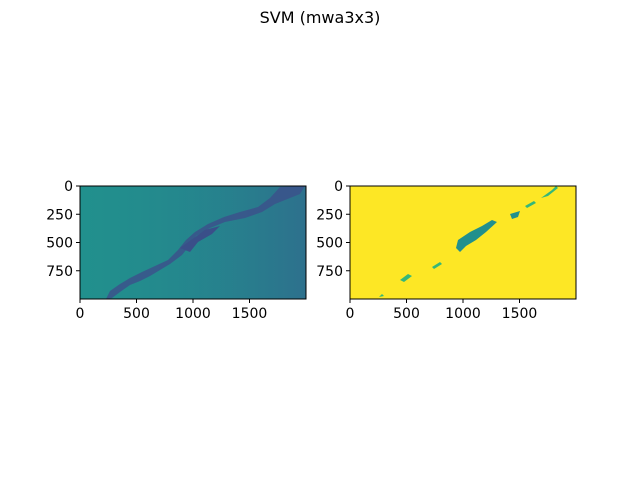 Image resolution: width=640 pixels, height=484 pixels. Describe the element at coordinates (406, 314) in the screenshot. I see `xtick-label-right-1: 500` at that location.